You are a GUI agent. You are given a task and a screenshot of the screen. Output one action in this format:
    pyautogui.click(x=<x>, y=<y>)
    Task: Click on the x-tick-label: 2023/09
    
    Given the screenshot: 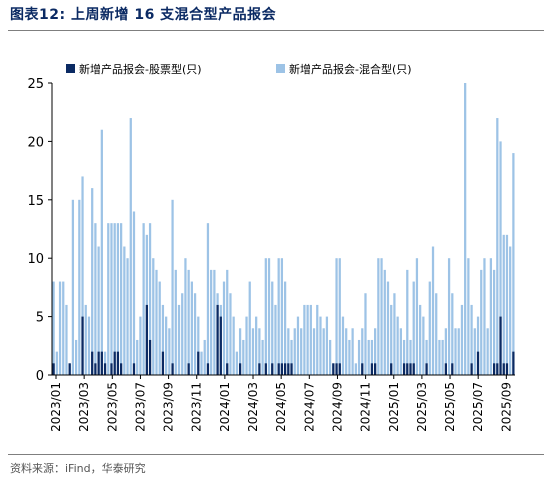 What is the action you would take?
    pyautogui.click(x=169, y=407)
    